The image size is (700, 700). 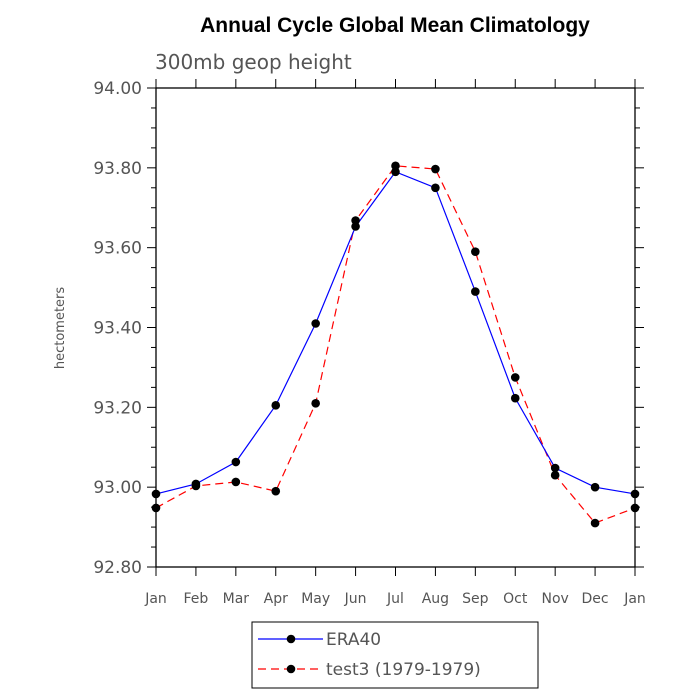 What do you see at coordinates (395, 25) in the screenshot?
I see `chart-title: Annual Cycle Global Mean Climatology` at bounding box center [395, 25].